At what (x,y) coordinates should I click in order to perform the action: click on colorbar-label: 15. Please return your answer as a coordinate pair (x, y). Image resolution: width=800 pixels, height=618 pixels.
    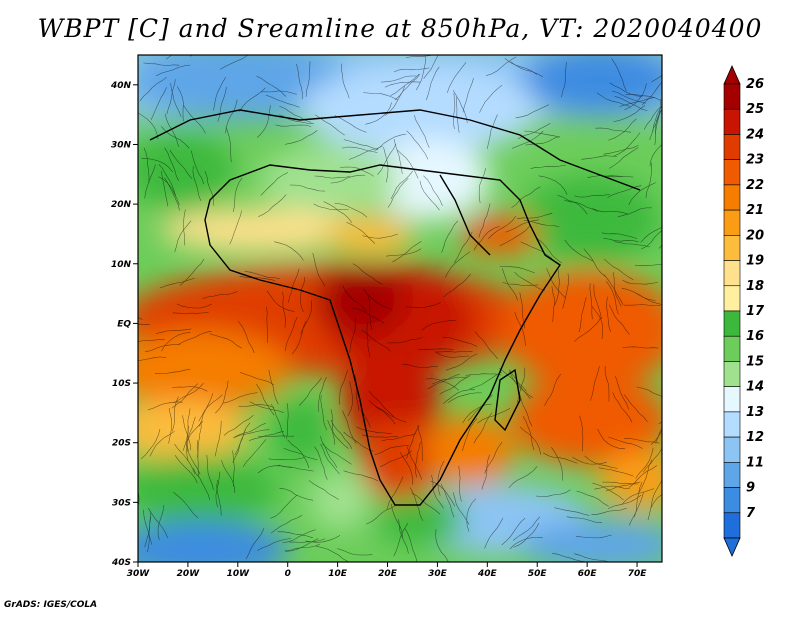
    Looking at the image, I should click on (755, 361).